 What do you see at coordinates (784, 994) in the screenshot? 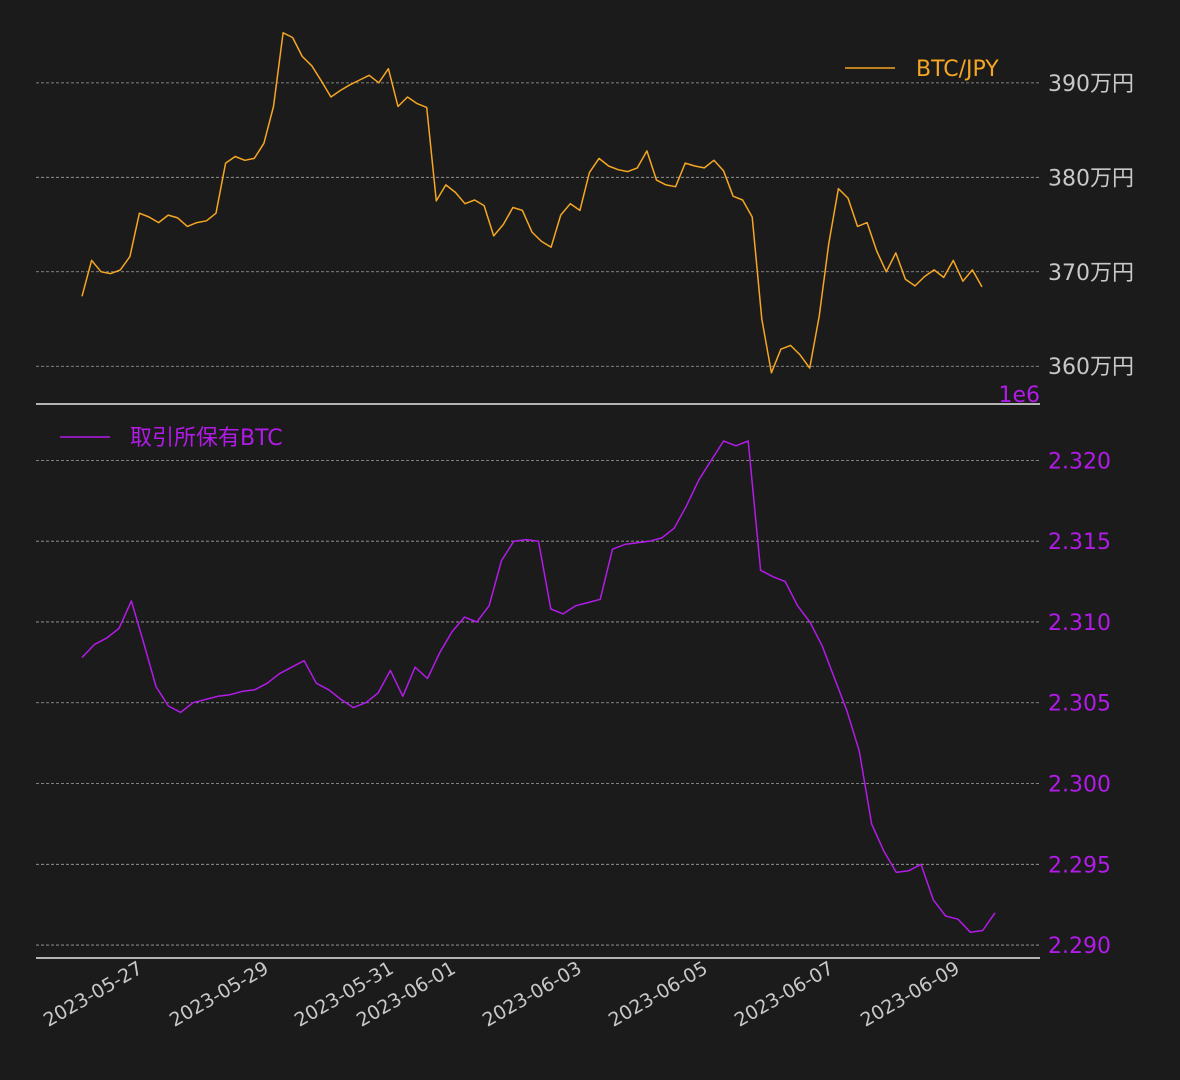
I see `x-tick-label: 2023-06-07` at bounding box center [784, 994].